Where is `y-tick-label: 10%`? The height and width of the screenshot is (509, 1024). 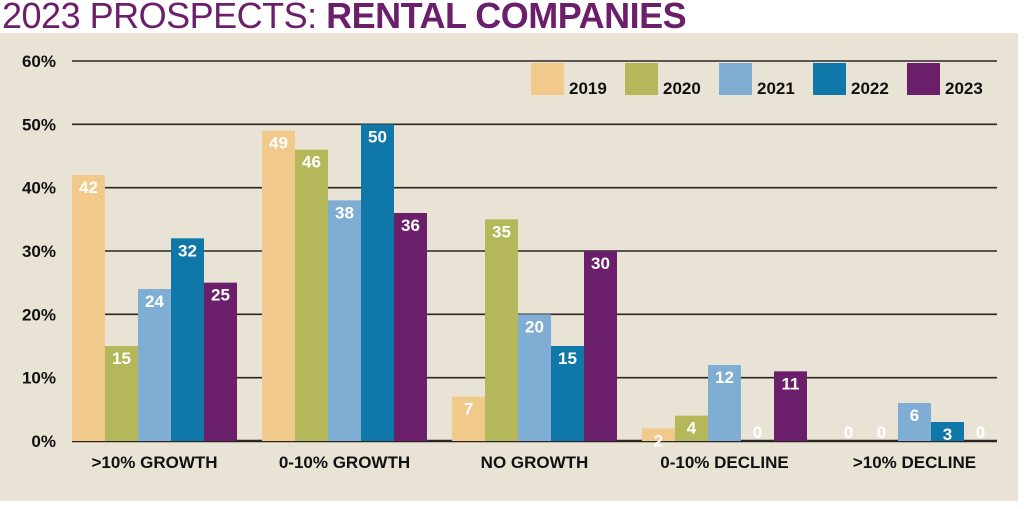
y-tick-label: 10% is located at coordinates (39, 378).